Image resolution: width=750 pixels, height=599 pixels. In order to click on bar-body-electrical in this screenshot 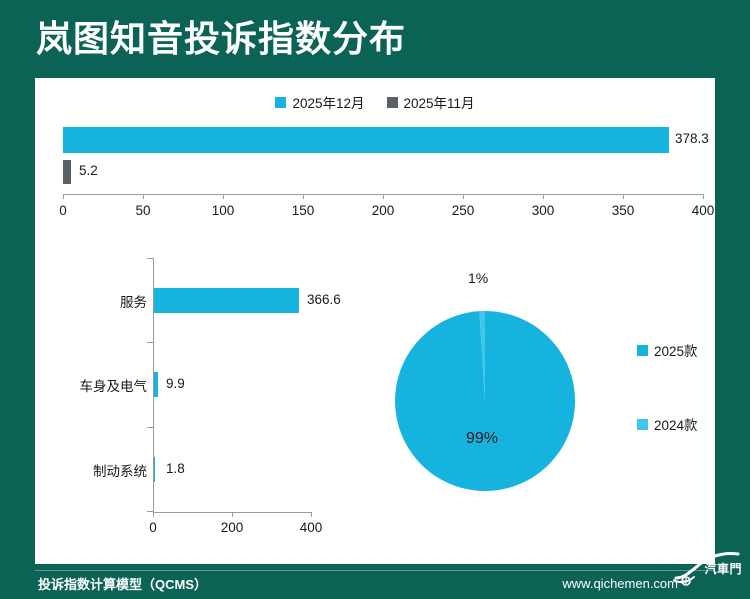, I will do `click(156, 384)`.